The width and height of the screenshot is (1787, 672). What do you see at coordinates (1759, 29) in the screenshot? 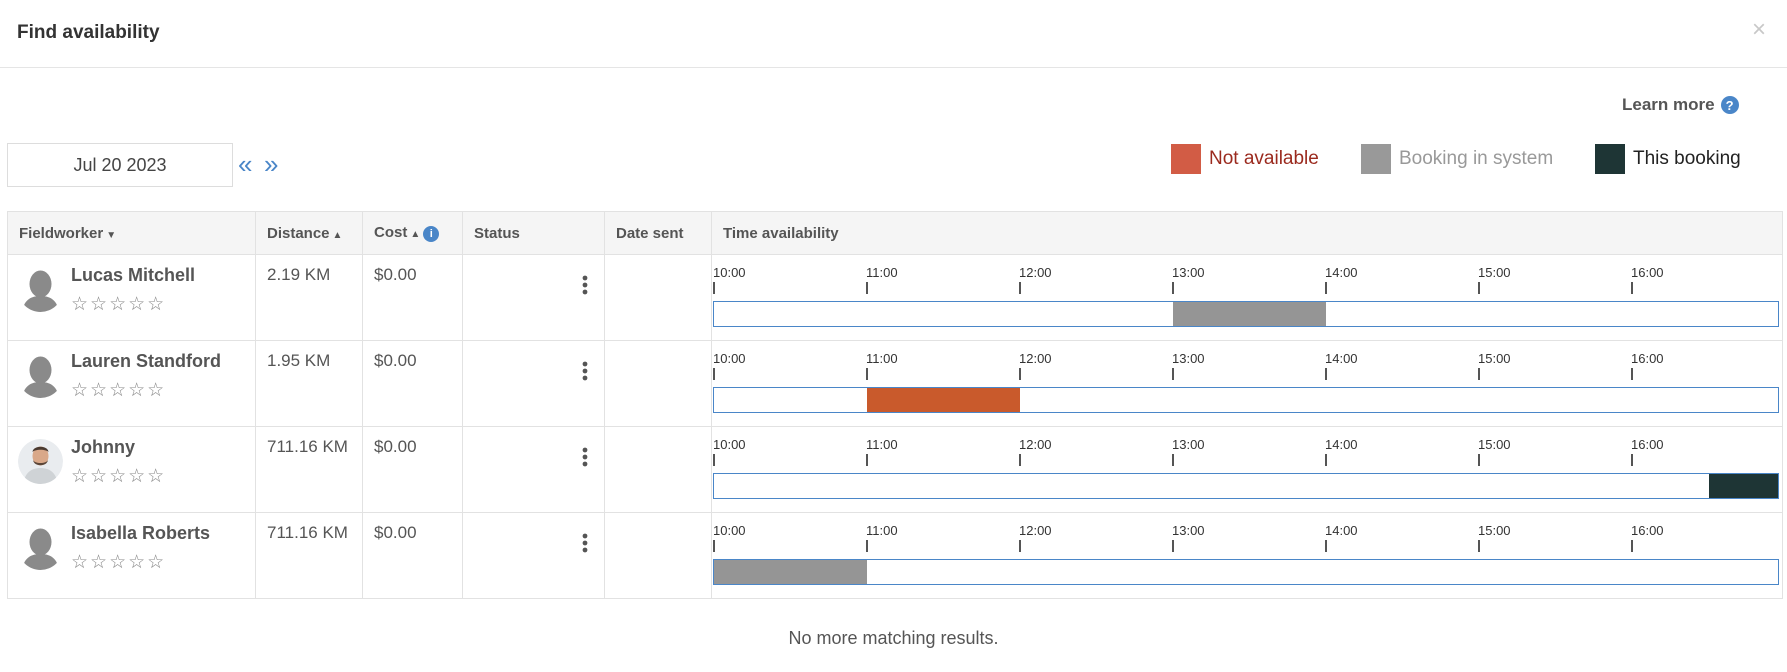
I see `close-button: ×` at bounding box center [1759, 29].